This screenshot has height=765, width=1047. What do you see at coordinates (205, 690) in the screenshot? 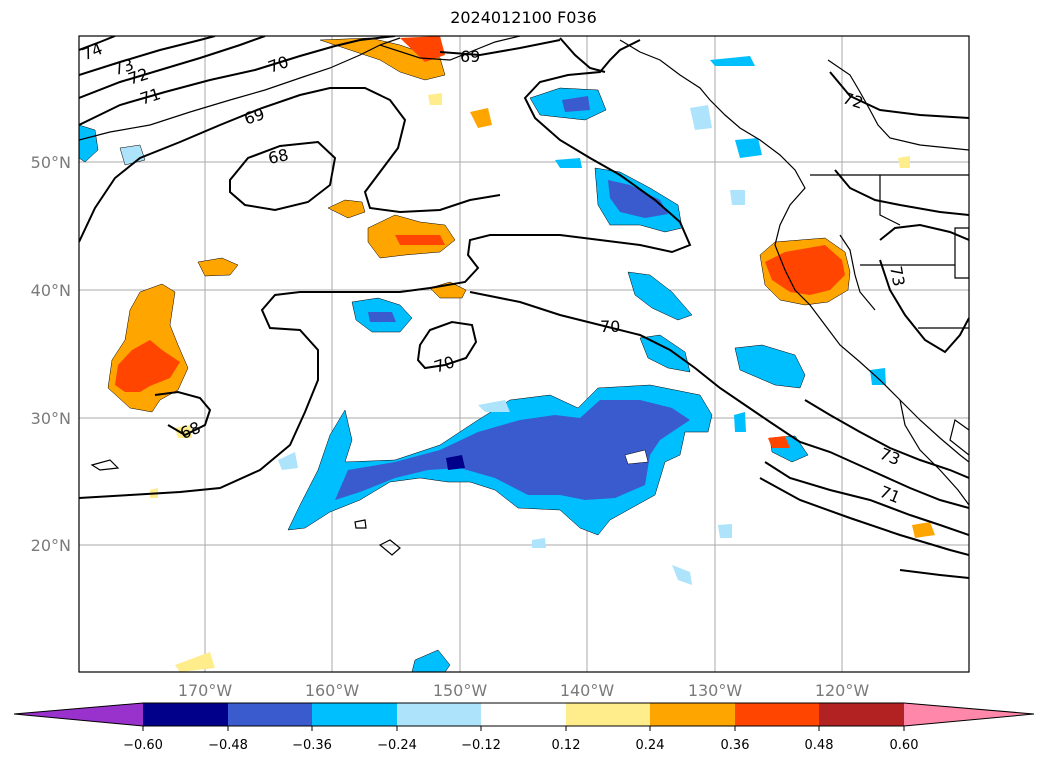
I see `lon-label-170w: 170°W` at bounding box center [205, 690].